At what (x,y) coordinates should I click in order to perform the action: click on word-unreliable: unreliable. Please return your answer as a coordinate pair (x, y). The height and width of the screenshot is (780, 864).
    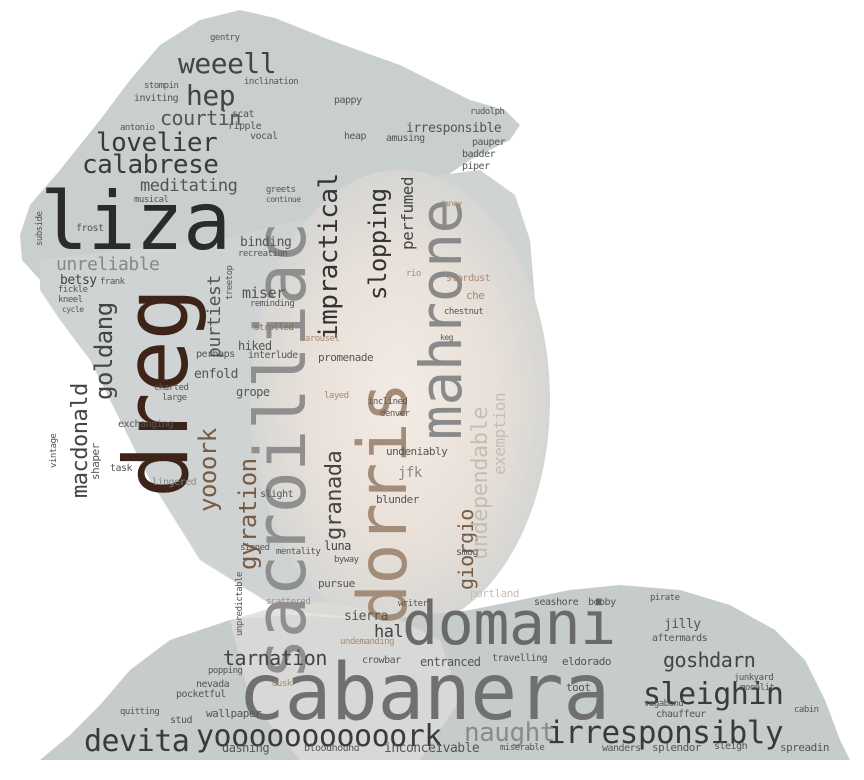
    Looking at the image, I should click on (108, 264).